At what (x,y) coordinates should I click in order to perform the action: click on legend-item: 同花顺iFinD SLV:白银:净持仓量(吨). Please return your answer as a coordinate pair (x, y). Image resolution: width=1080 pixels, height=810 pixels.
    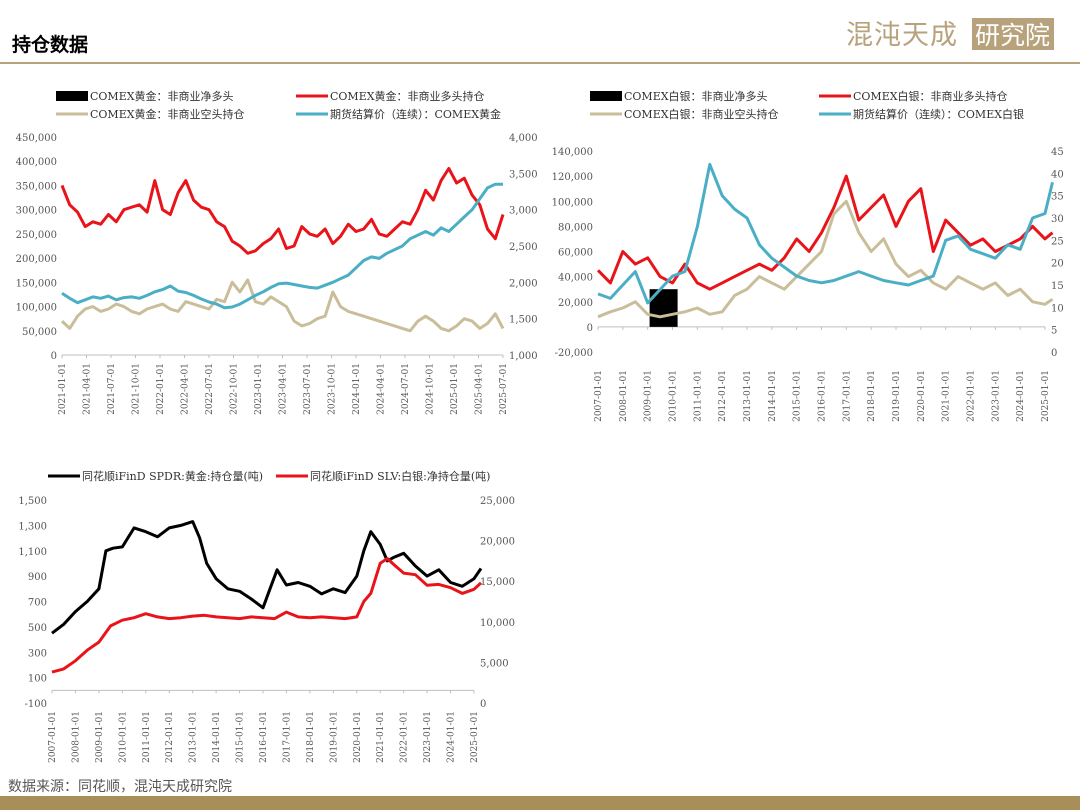
    Looking at the image, I should click on (383, 476).